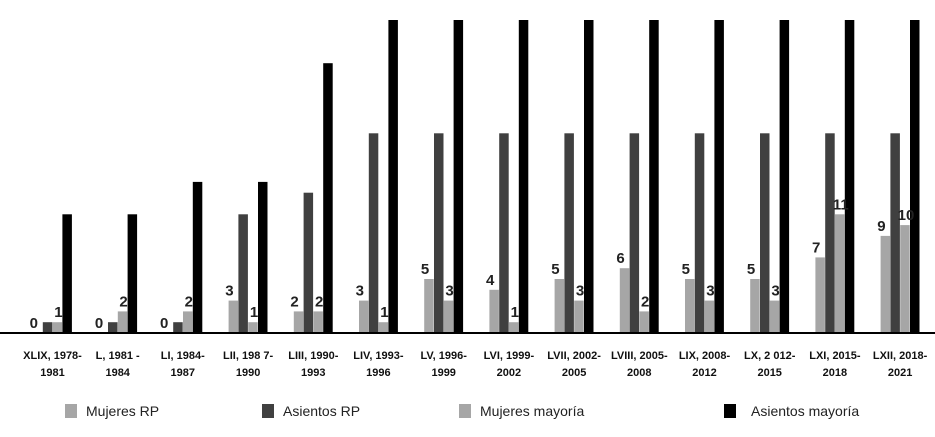 Image resolution: width=935 pixels, height=437 pixels. Describe the element at coordinates (900, 356) in the screenshot. I see `x-tick-label-13-line-1: LXII, 2018-` at that location.